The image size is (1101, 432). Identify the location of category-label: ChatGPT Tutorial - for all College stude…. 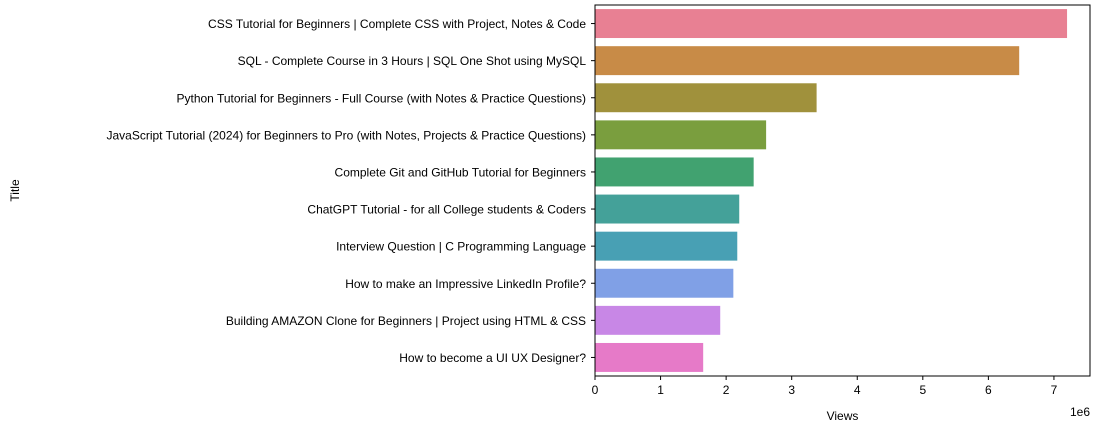
(446, 210).